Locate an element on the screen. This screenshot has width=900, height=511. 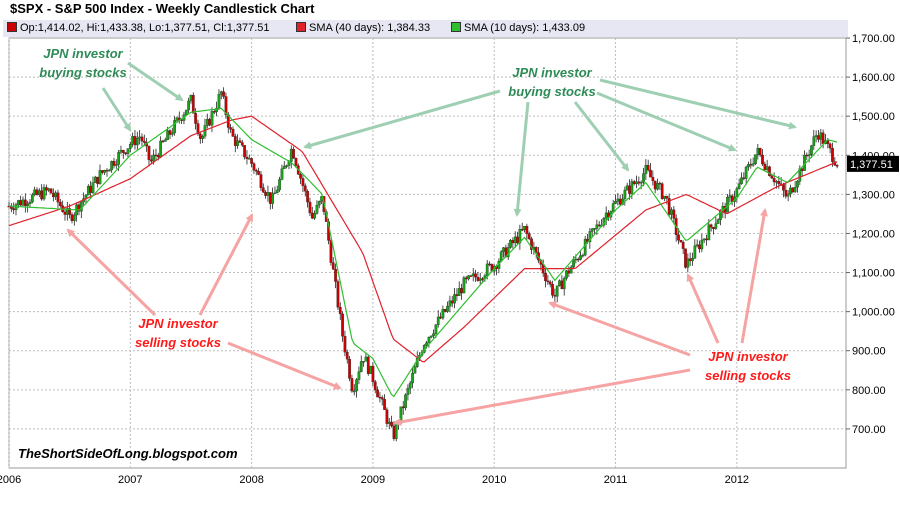
sell-label-left-line-2: selling stocks is located at coordinates (178, 342).